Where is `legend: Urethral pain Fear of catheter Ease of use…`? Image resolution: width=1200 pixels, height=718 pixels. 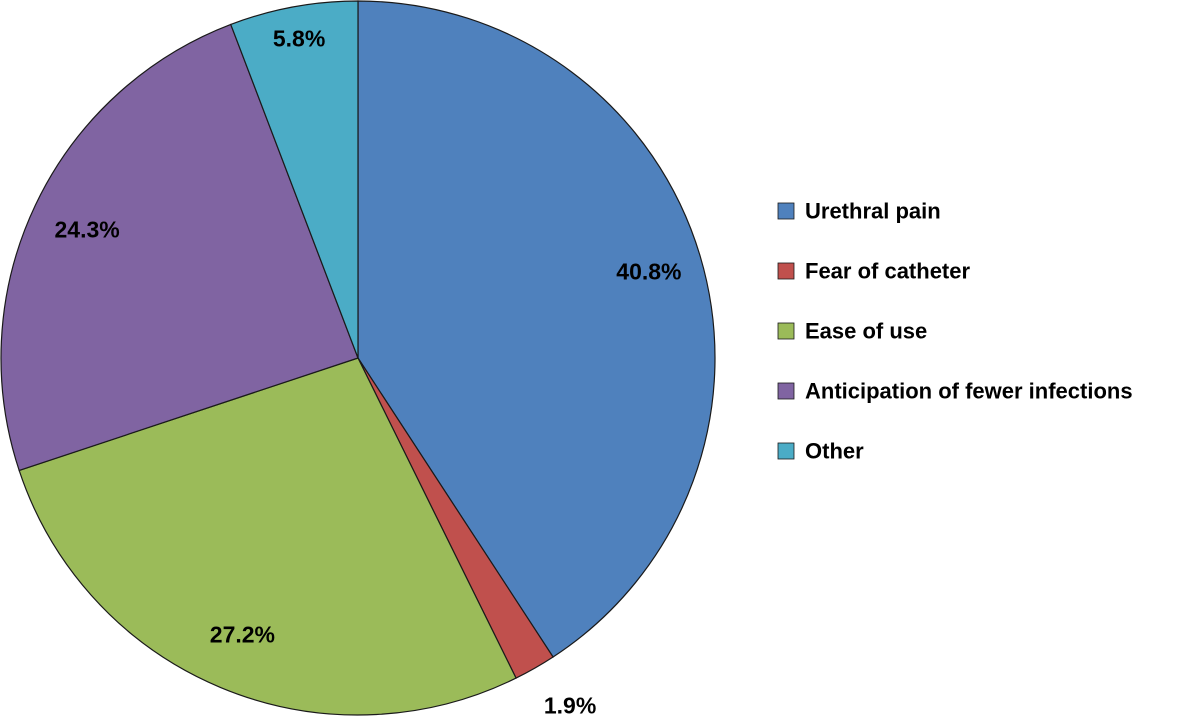 legend: Urethral pain Fear of catheter Ease of use… is located at coordinates (955, 331).